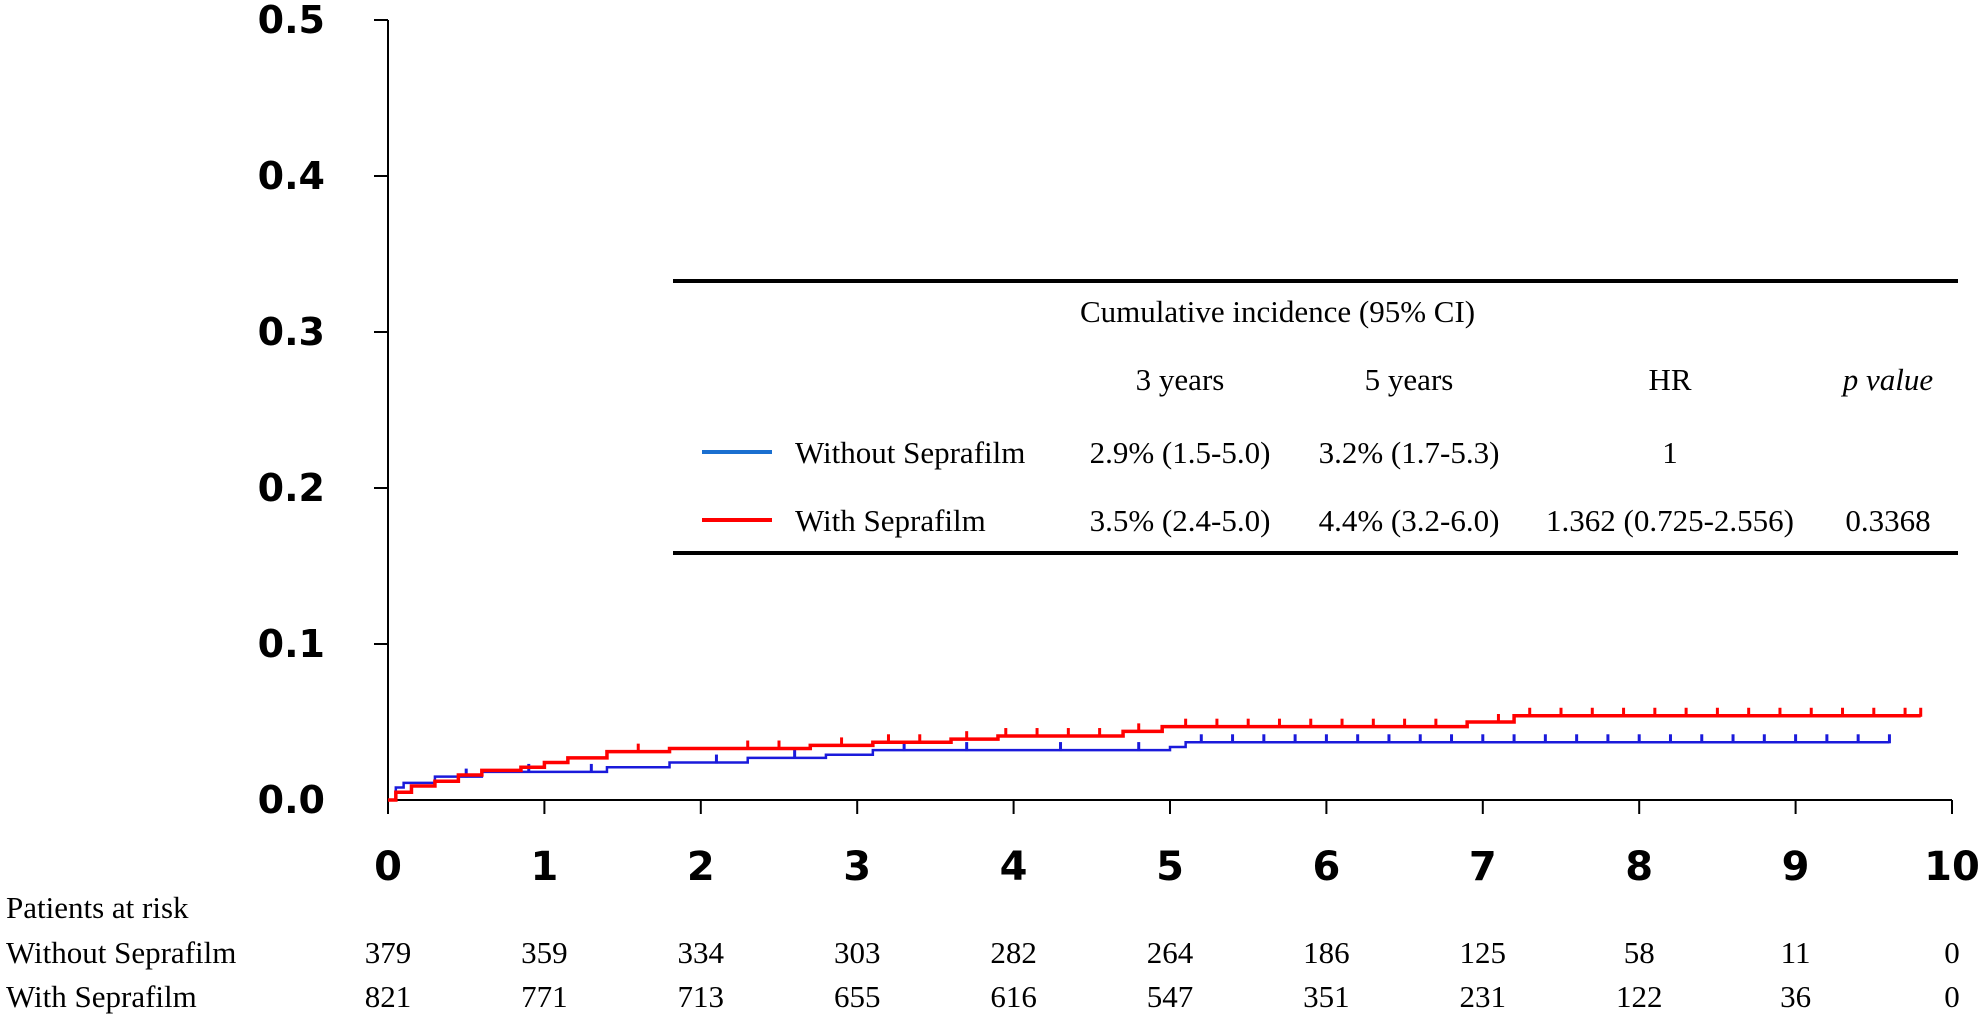 This screenshot has height=1020, width=1984. Describe the element at coordinates (1670, 452) in the screenshot. I see `legend-without-hr: 1` at that location.